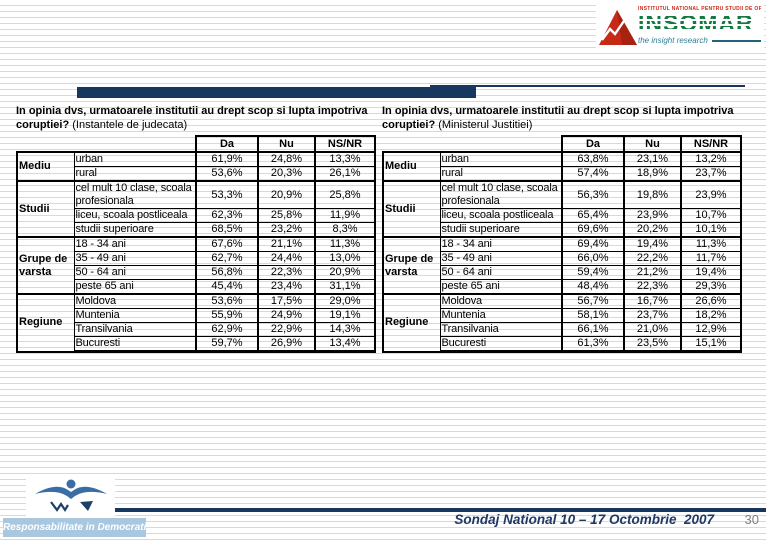 The image size is (766, 540). I want to click on value-cell: 56,3%, so click(593, 194).